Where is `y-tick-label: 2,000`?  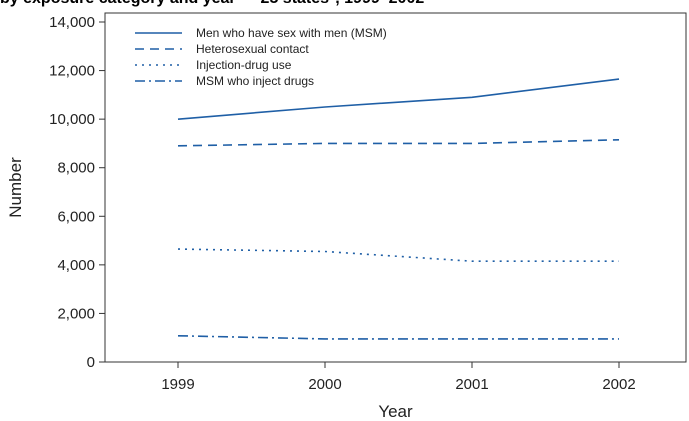
y-tick-label: 2,000 is located at coordinates (76, 313).